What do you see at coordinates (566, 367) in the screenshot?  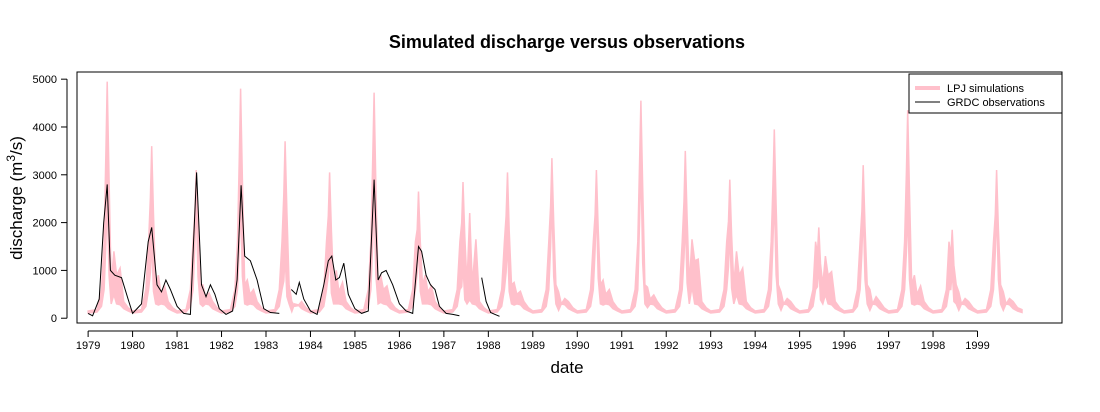 I see `x-axis-label: date` at bounding box center [566, 367].